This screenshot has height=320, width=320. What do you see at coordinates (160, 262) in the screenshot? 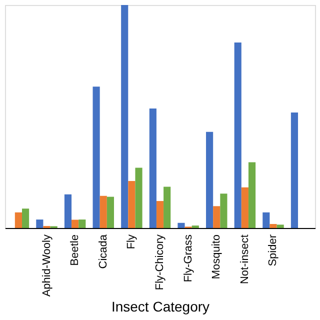
I see `x-tick-label: Fly-Chicory` at bounding box center [160, 262].